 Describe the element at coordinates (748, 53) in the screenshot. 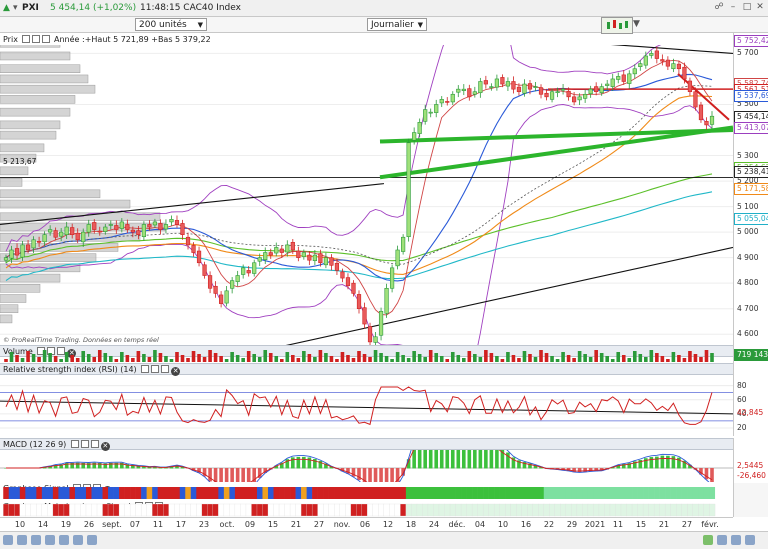

I see `y-tick-label: 5 700` at that location.